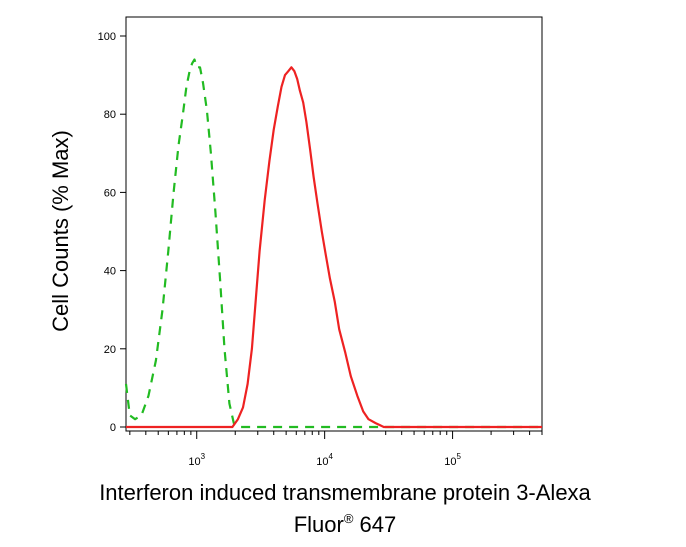 Image resolution: width=686 pixels, height=547 pixels. I want to click on x-axis-label-line2: Fluor® 647, so click(345, 524).